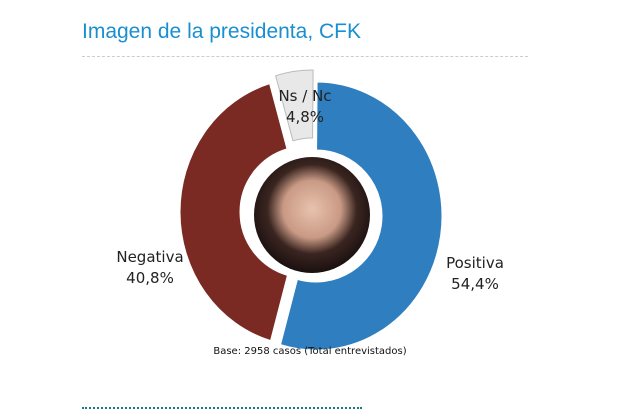  Describe the element at coordinates (475, 274) in the screenshot. I see `label-positiva: Positiva 54,4%` at that location.